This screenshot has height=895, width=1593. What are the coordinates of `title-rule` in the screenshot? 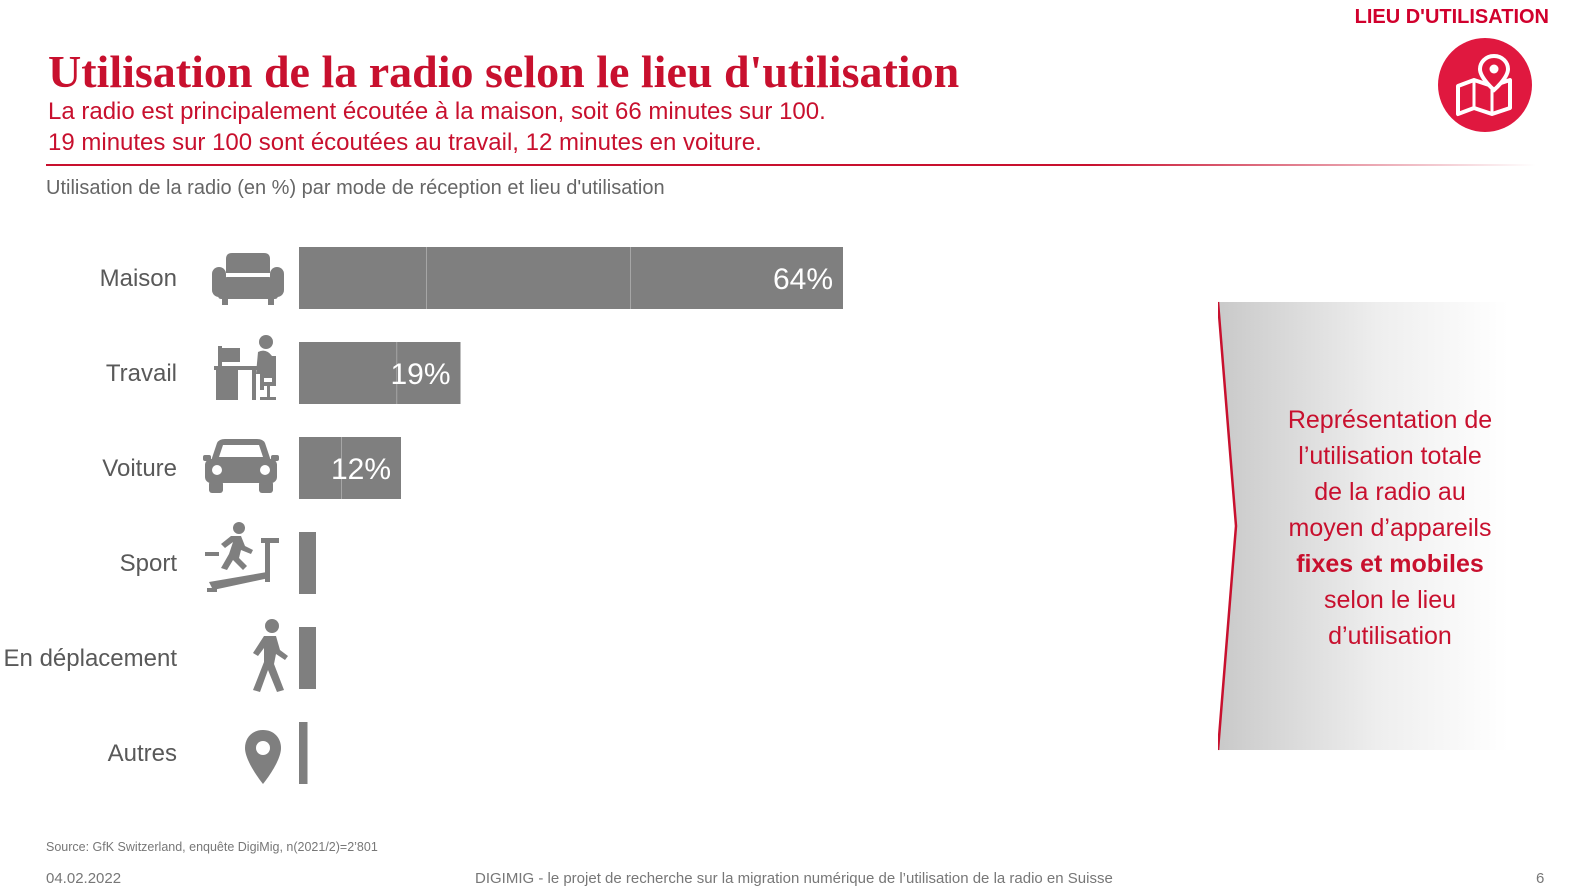 It's located at (791, 165).